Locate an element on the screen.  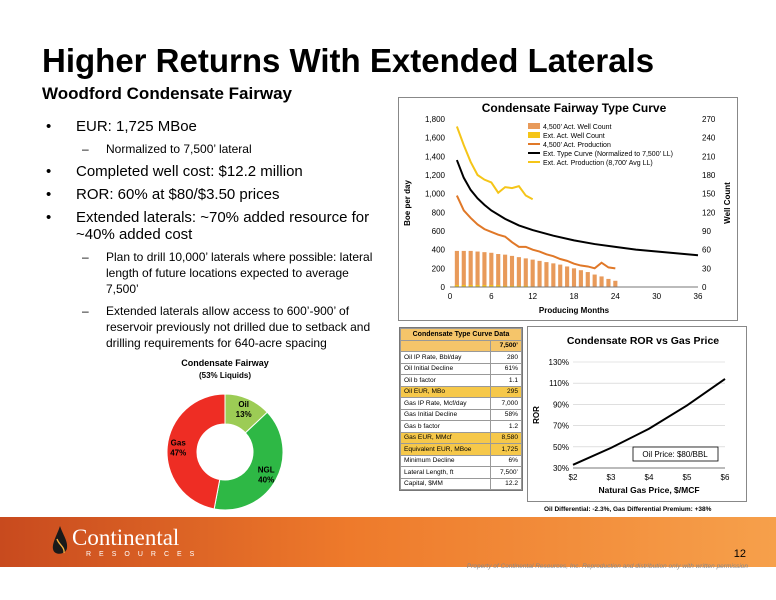
x-axis-label: Natural Gas Price, $/MCF is located at coordinates (648, 490).